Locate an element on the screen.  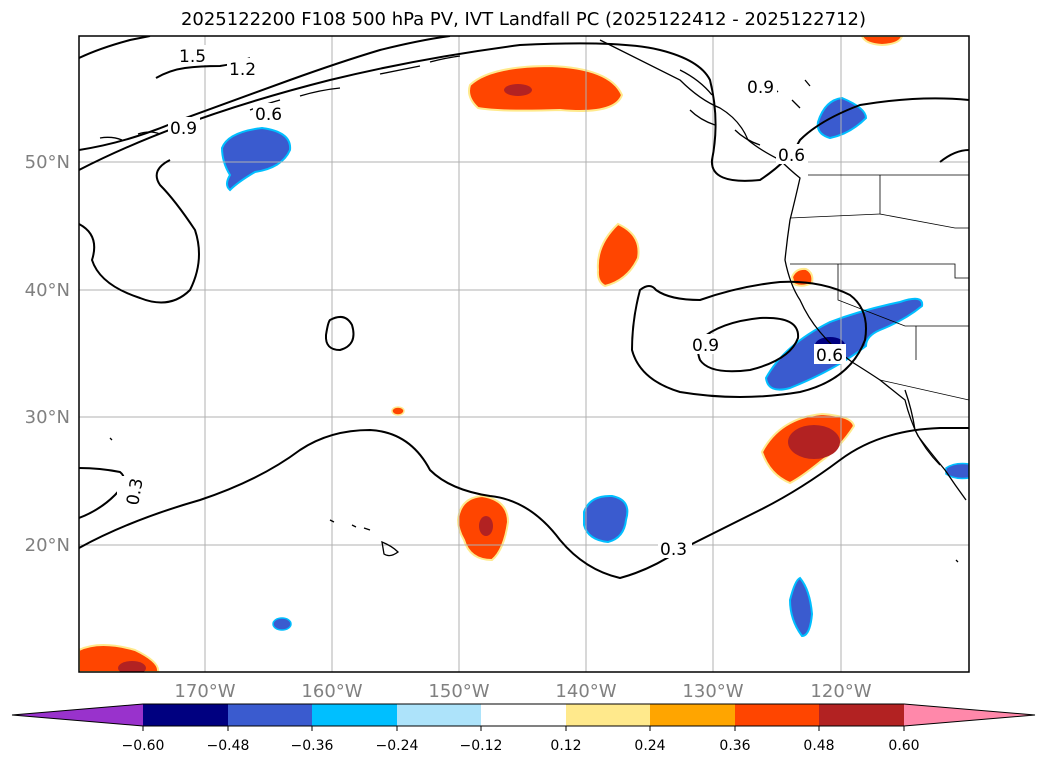
contour-label: 1.5 is located at coordinates (192, 57).